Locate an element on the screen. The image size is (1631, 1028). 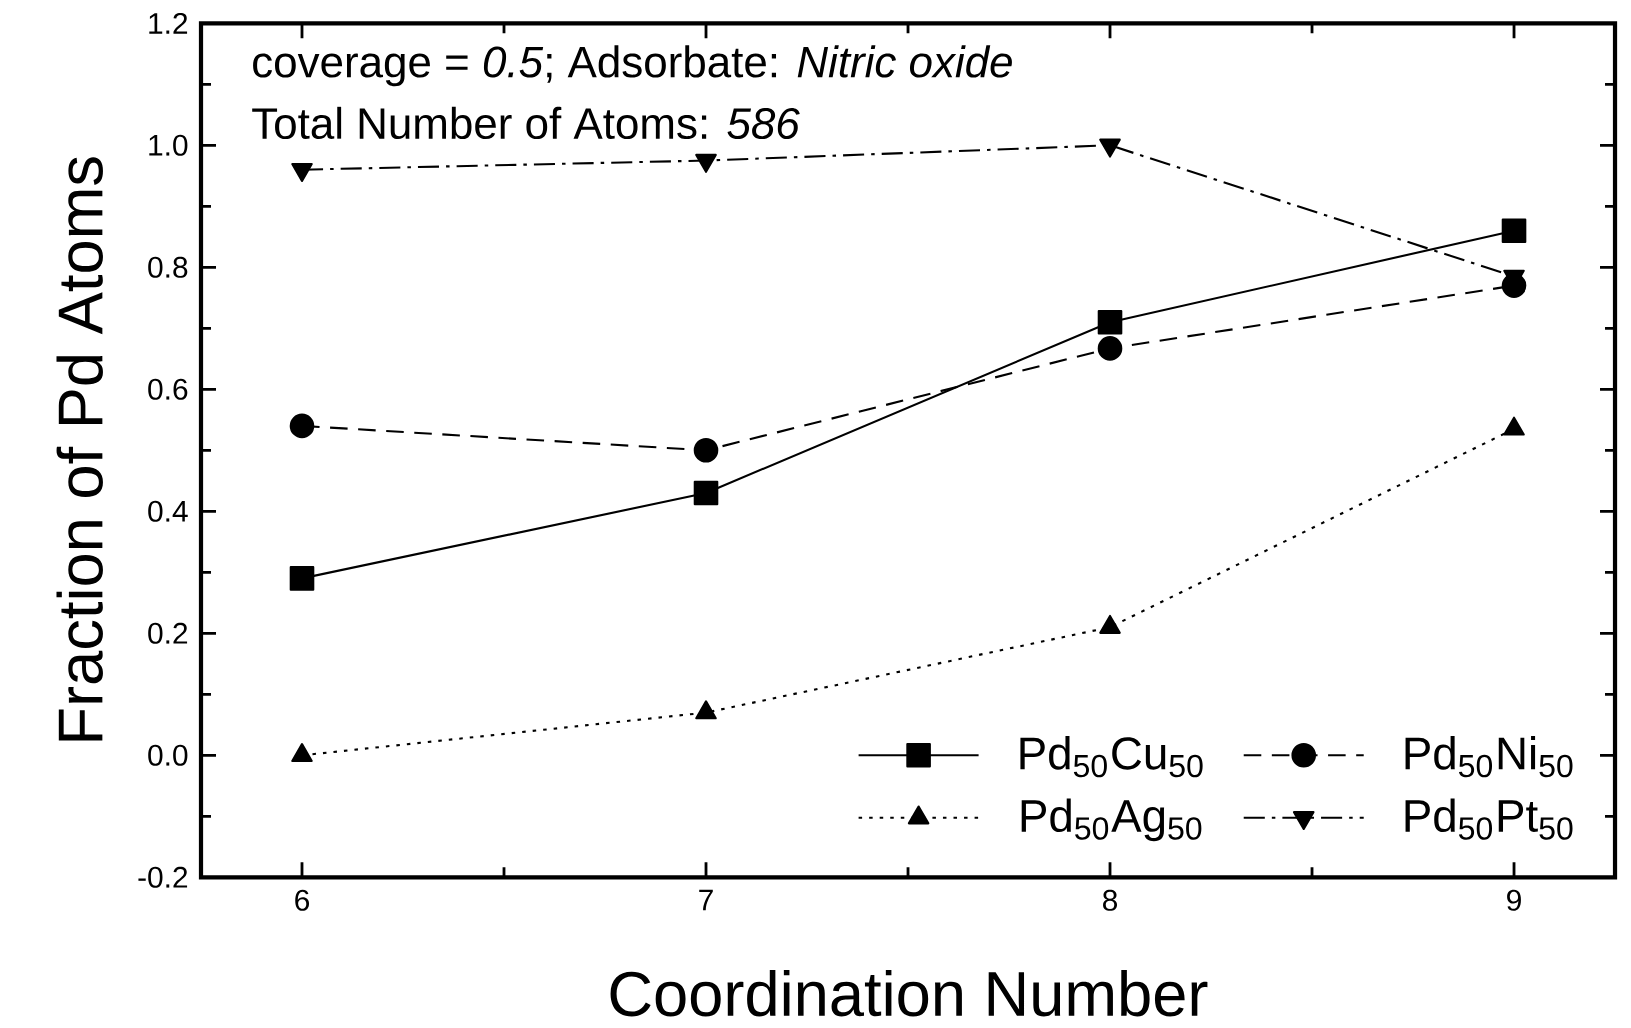
legend-label: Pd$_{50}$Ag$_{50}$ is located at coordinates (1111, 820).